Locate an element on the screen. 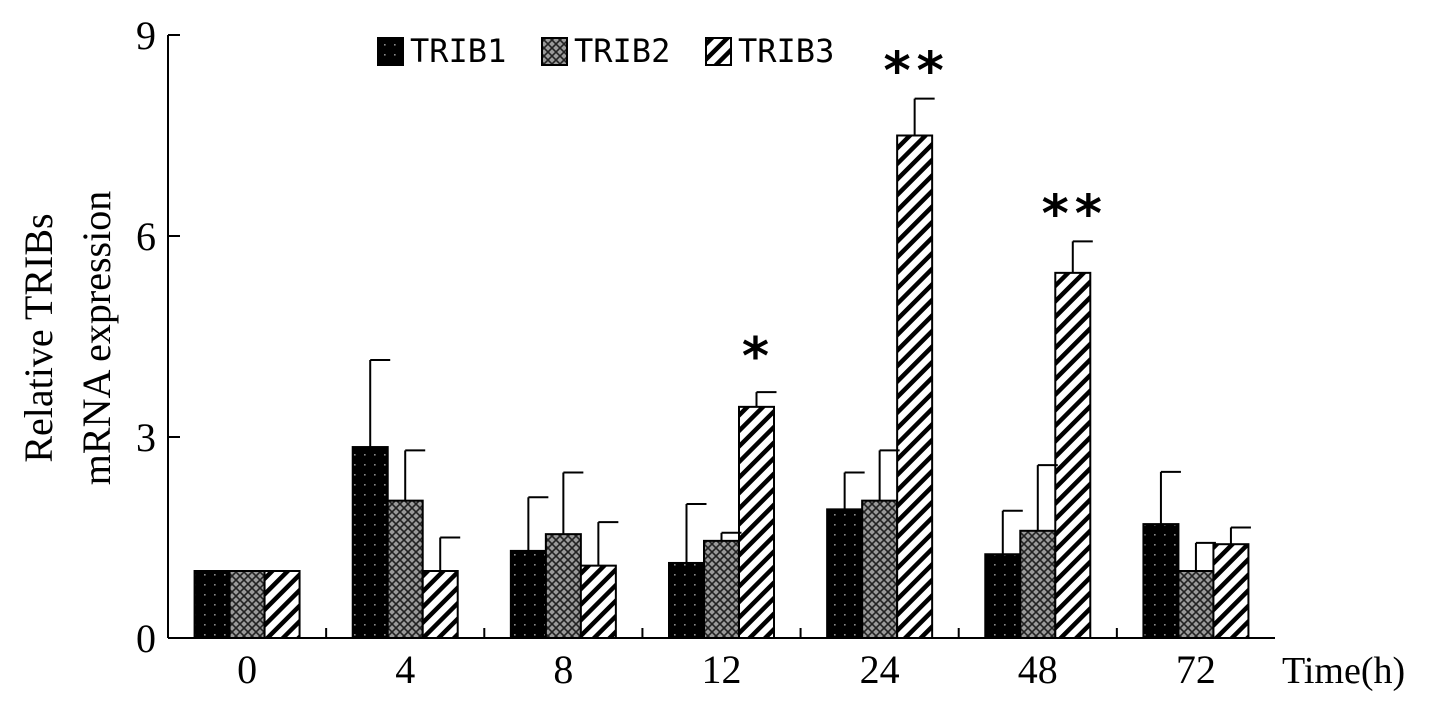  significance-trib3-48: ** is located at coordinates (1075, 214).